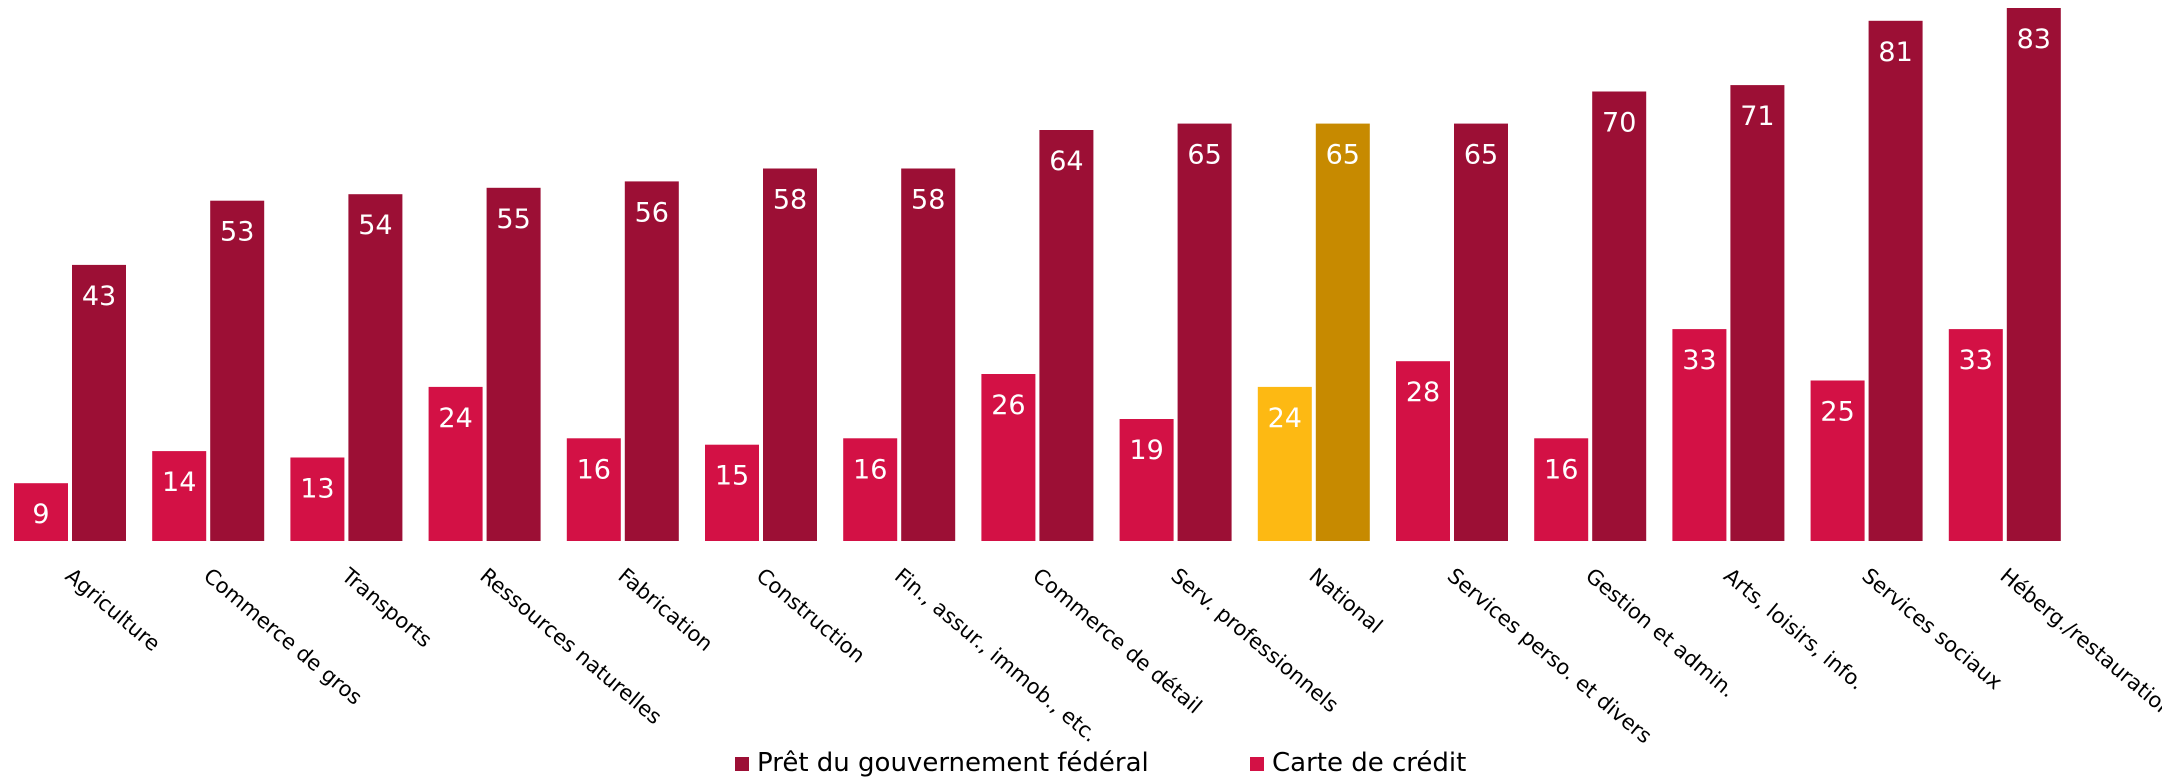 This screenshot has height=779, width=2162. What do you see at coordinates (1619, 316) in the screenshot?
I see `bar-federal-loan-gestion-et-admin` at bounding box center [1619, 316].